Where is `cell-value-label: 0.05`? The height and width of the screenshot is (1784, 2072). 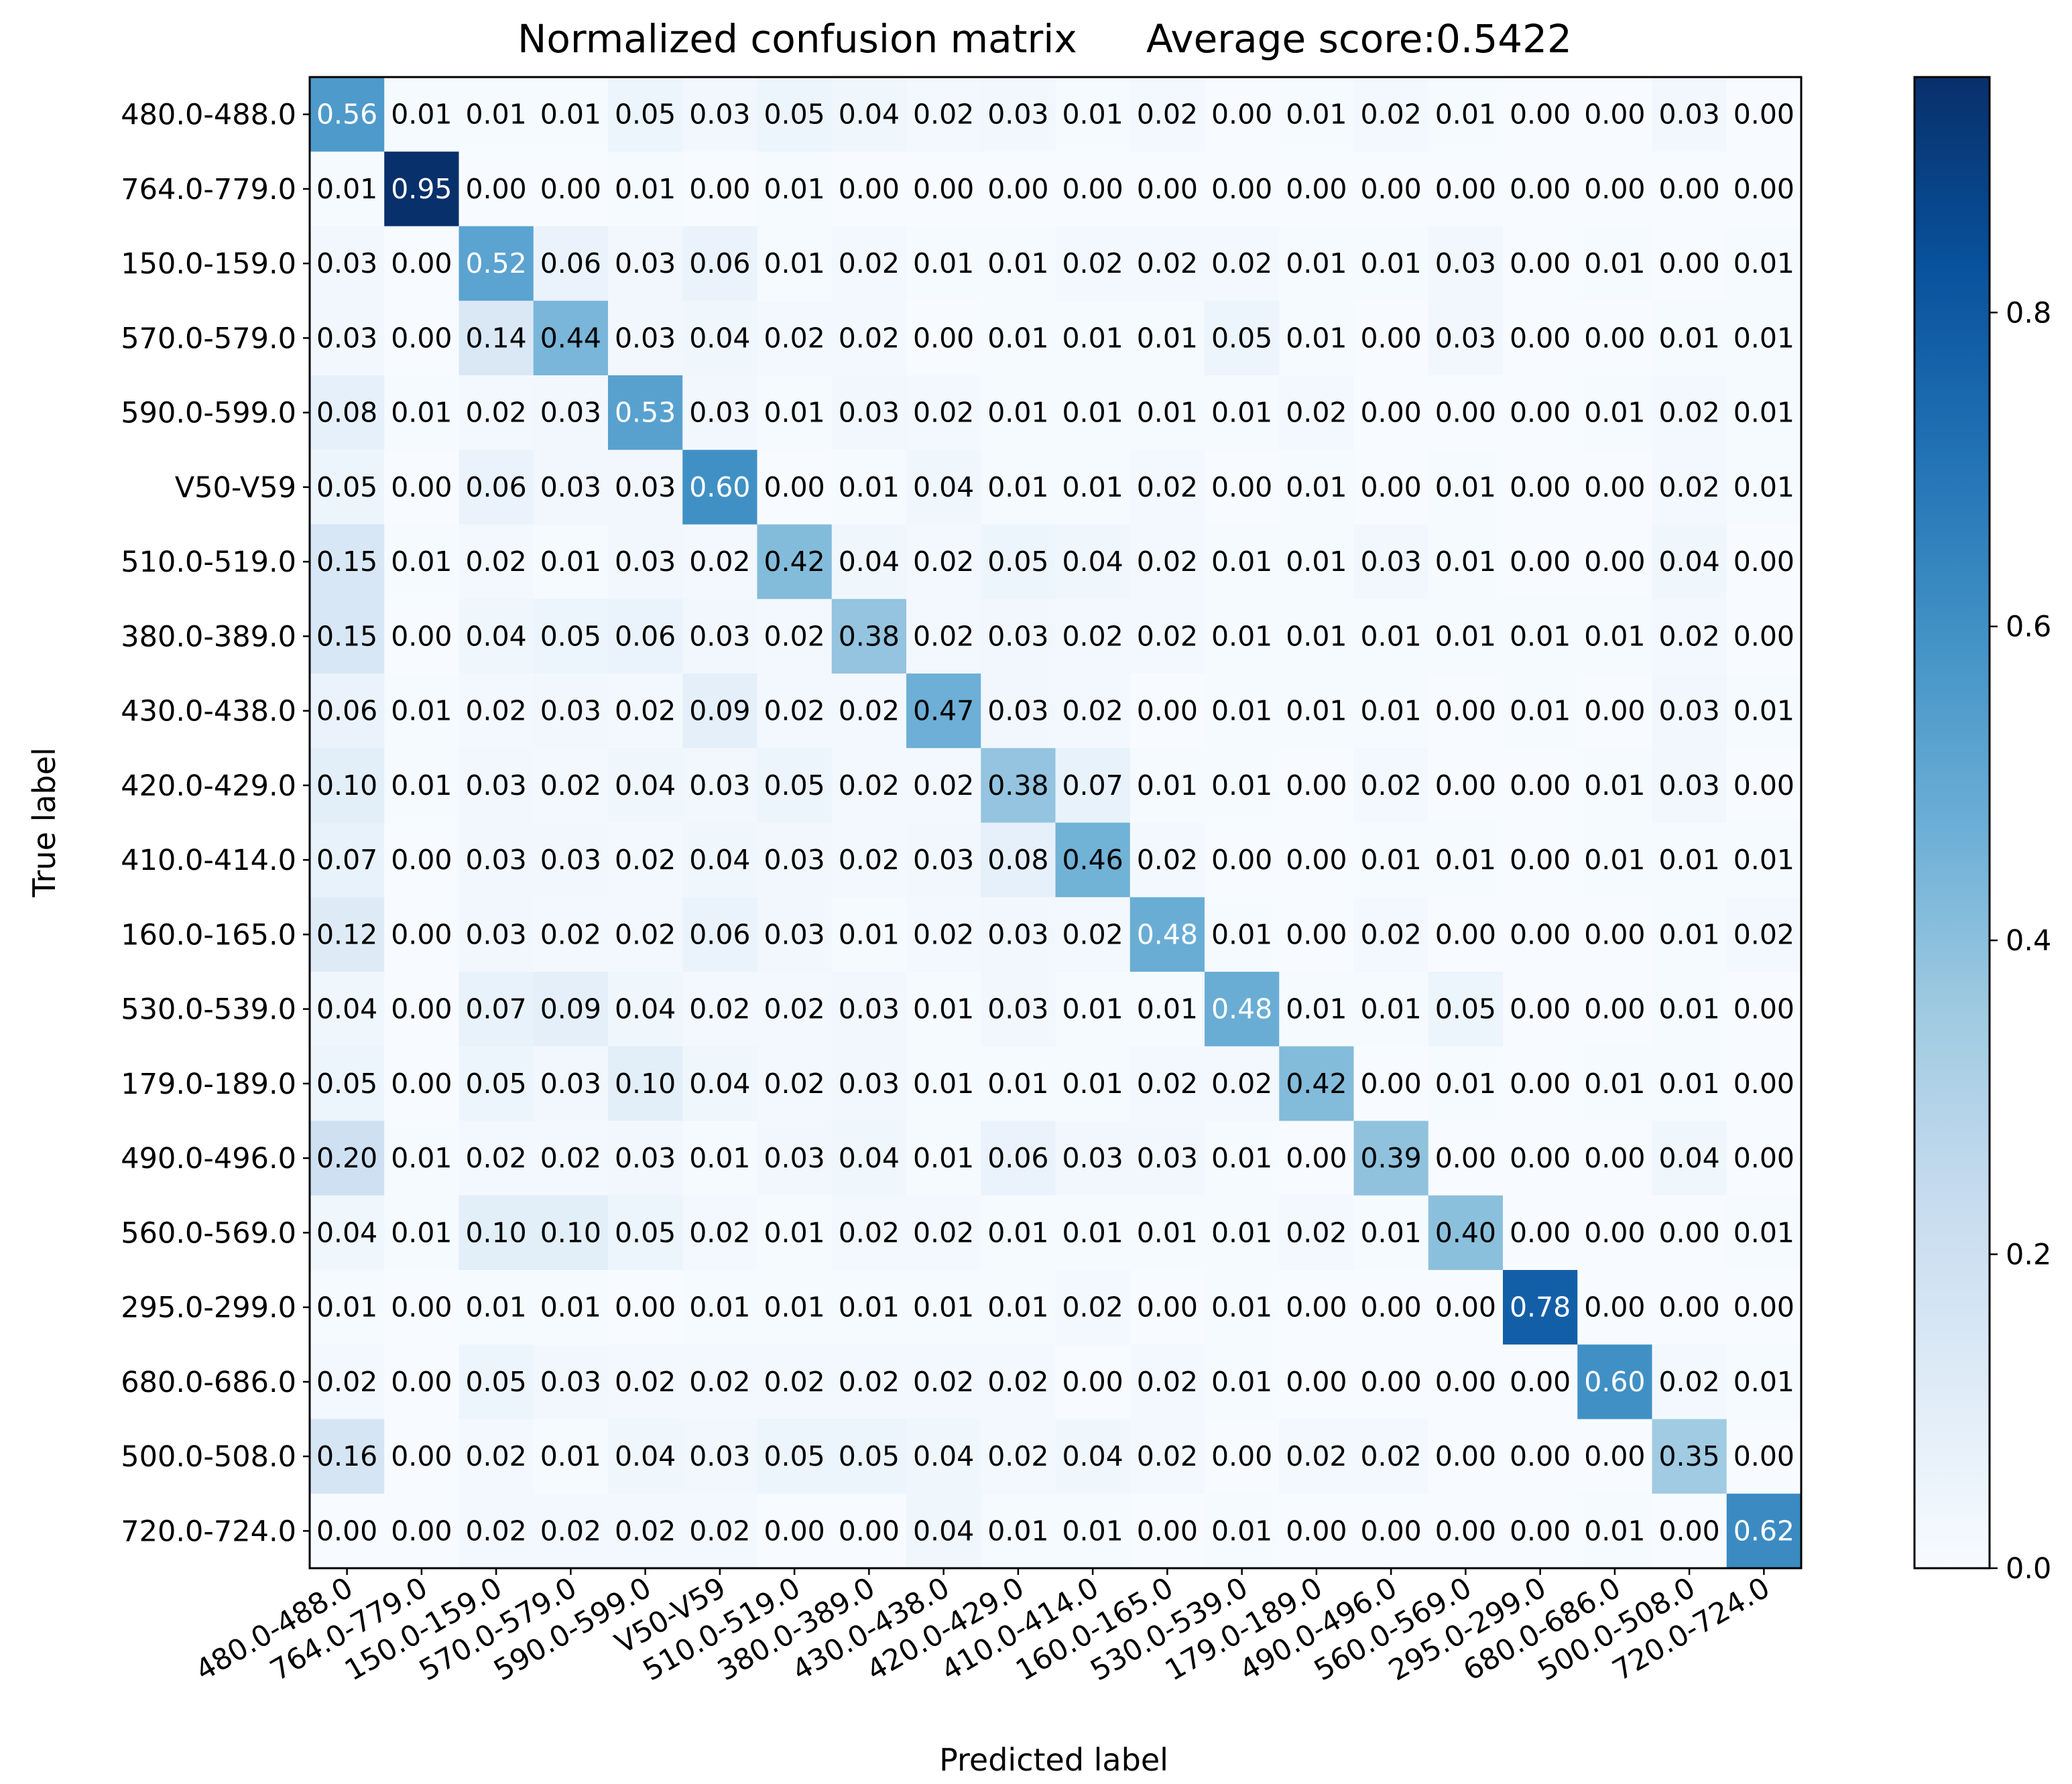
cell-value-label: 0.05 is located at coordinates (645, 1233).